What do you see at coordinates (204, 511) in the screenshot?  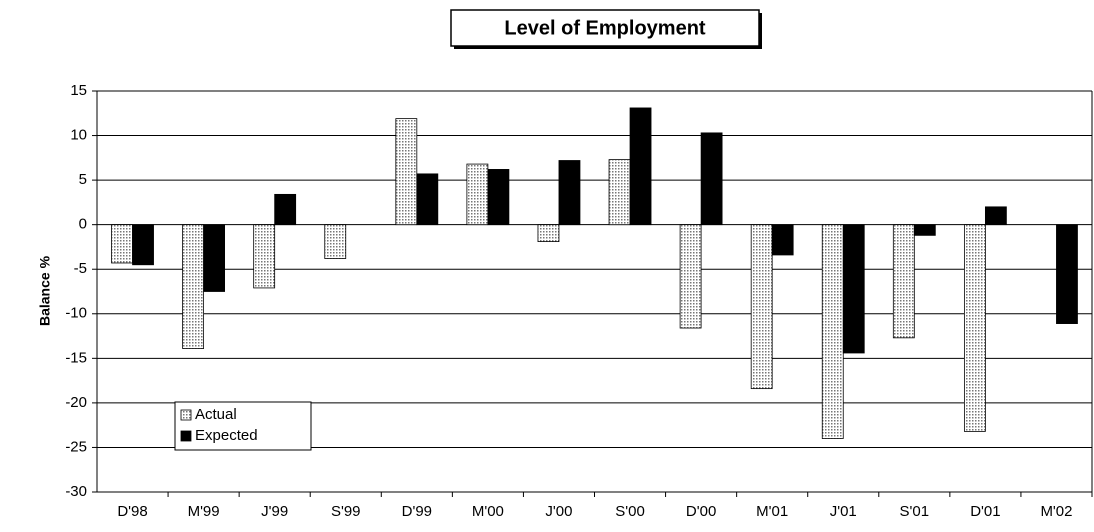 I see `x-tick-label: M'99` at bounding box center [204, 511].